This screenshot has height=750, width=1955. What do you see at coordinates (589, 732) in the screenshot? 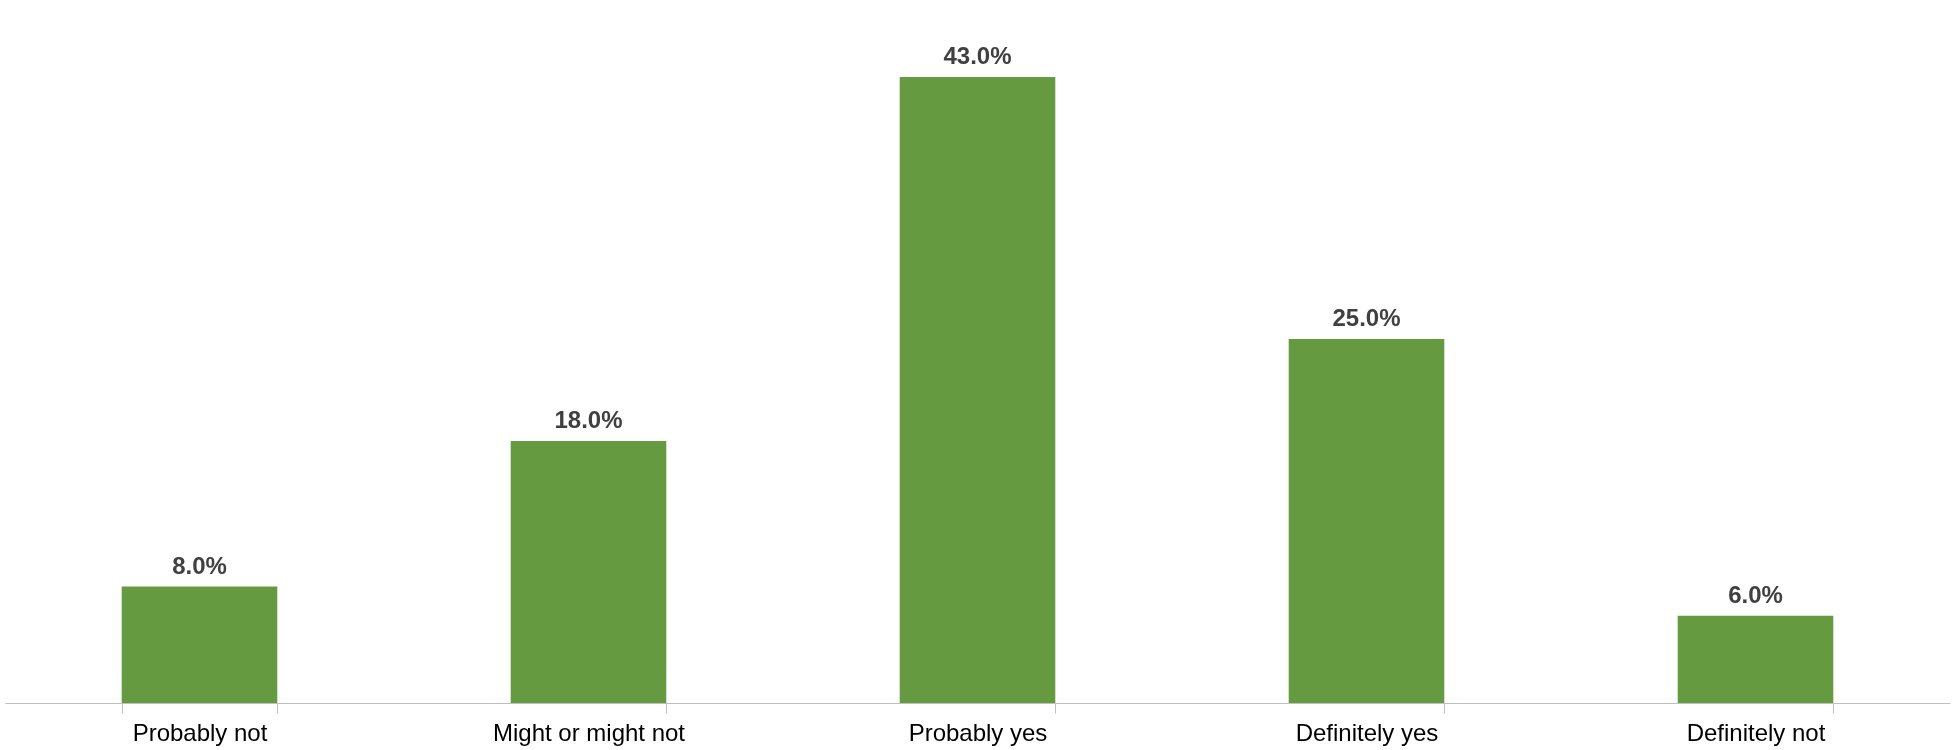
I see `x-tick-label: Might or might not` at bounding box center [589, 732].